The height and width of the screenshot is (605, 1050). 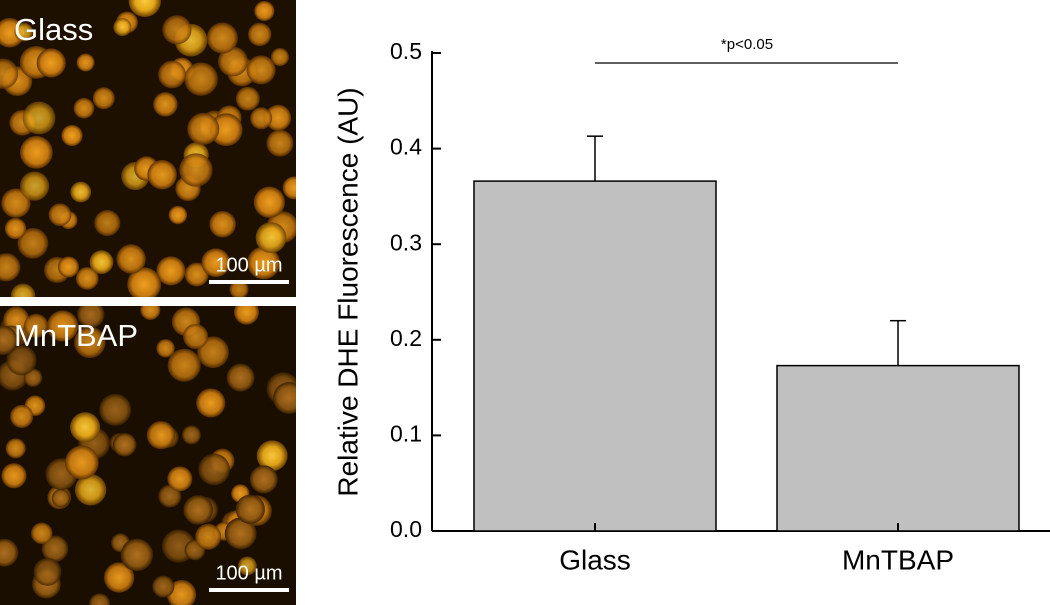 I want to click on y-tick-label: 0.4, so click(x=406, y=147).